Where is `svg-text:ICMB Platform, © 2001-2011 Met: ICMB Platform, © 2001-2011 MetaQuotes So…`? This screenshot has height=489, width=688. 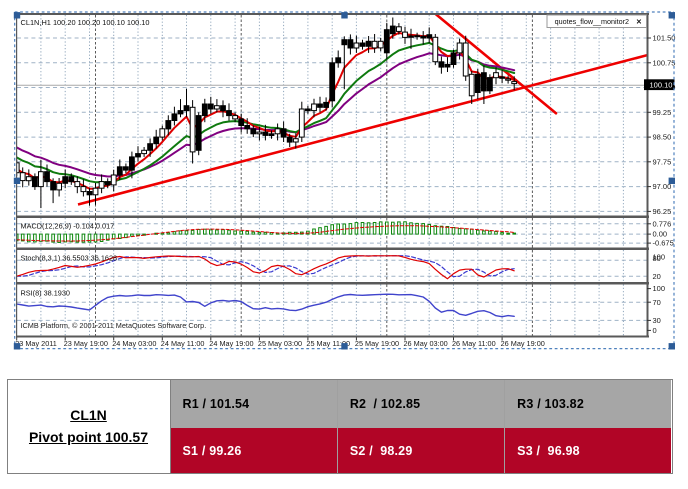 svg-text:ICMB Platform, © 2001-2011 Met: ICMB Platform, © 2001-2011 MetaQuotes So… is located at coordinates (114, 325).